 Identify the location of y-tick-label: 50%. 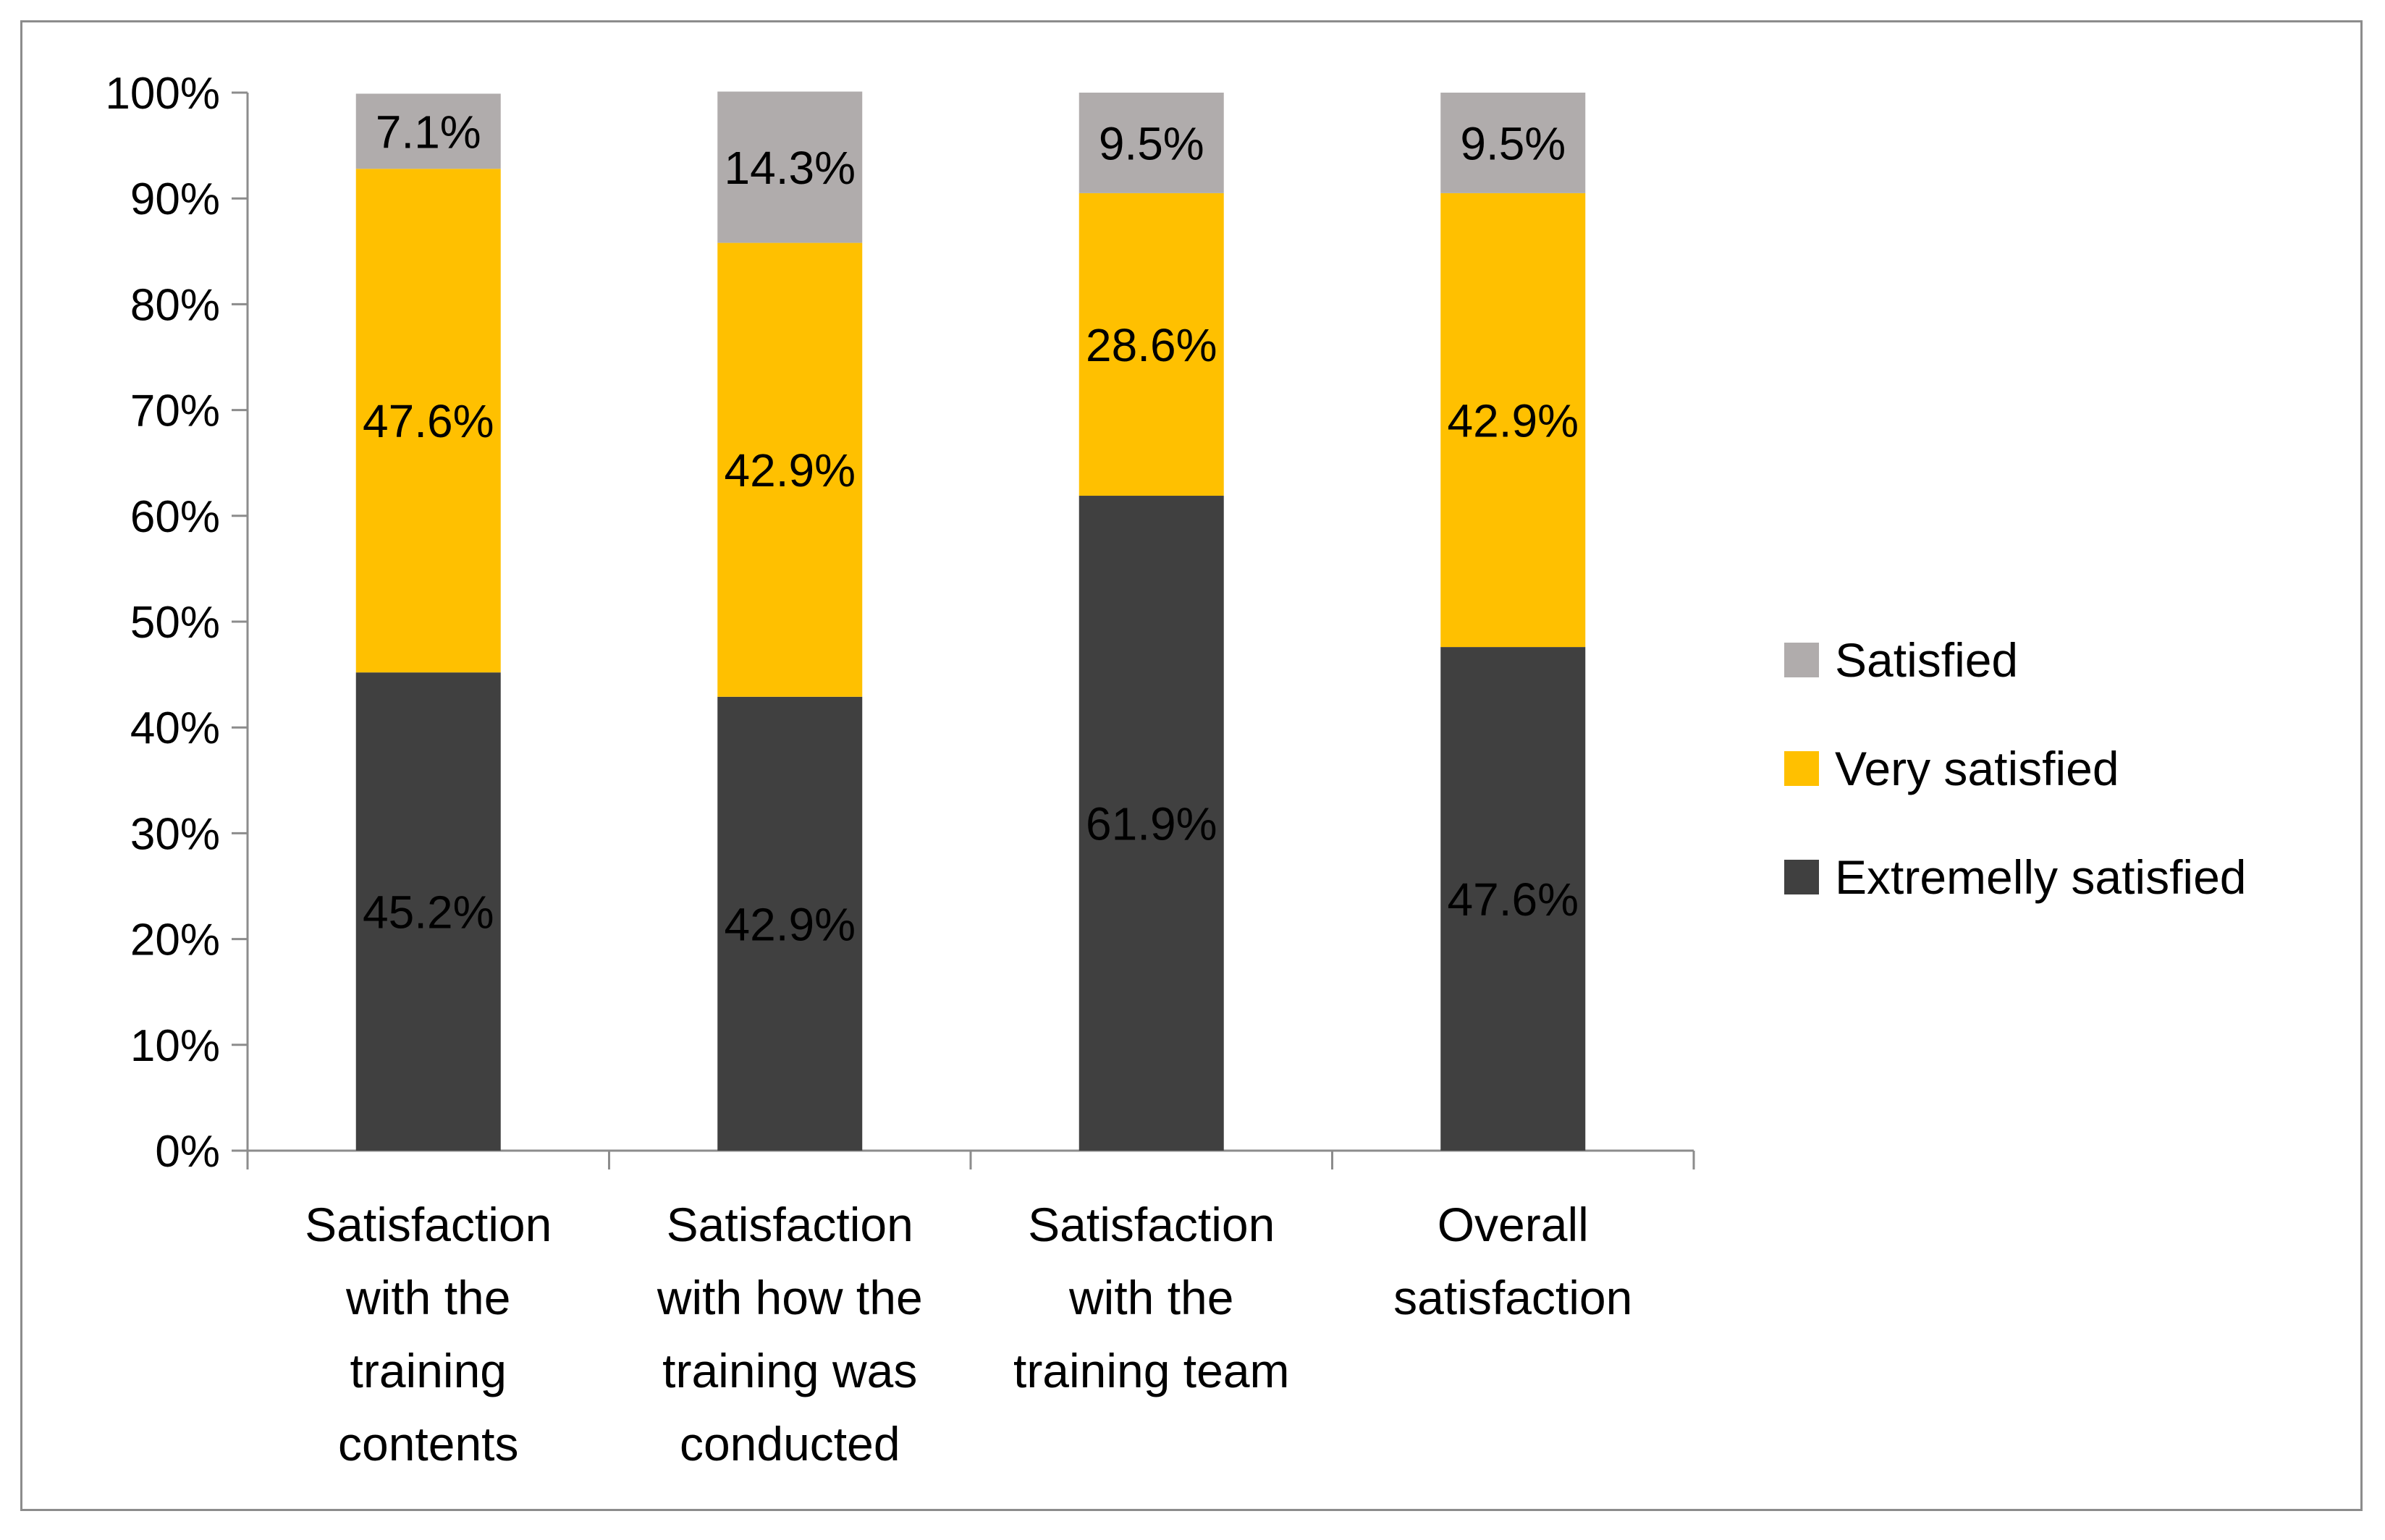
(175, 623).